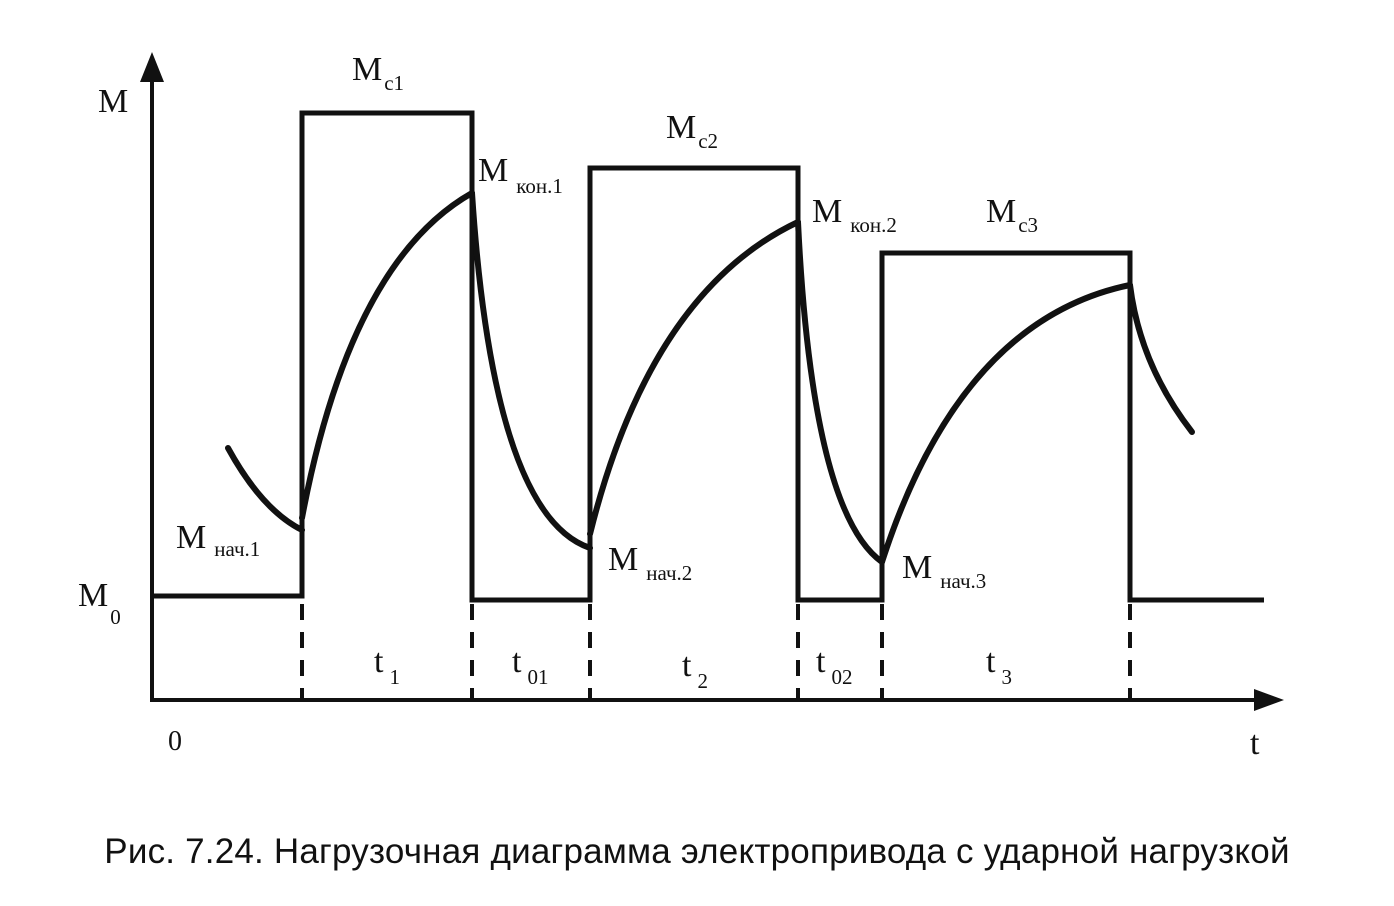 This screenshot has height=906, width=1394. Describe the element at coordinates (834, 666) in the screenshot. I see `interval-label-t02: t 02` at that location.